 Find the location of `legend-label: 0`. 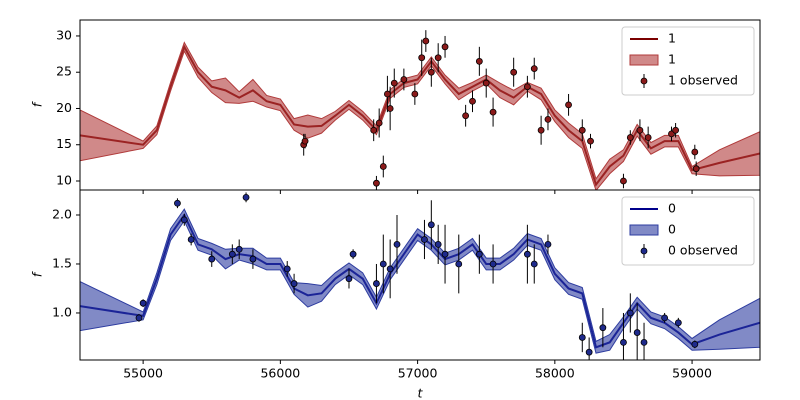

legend-label: 0 is located at coordinates (672, 229).